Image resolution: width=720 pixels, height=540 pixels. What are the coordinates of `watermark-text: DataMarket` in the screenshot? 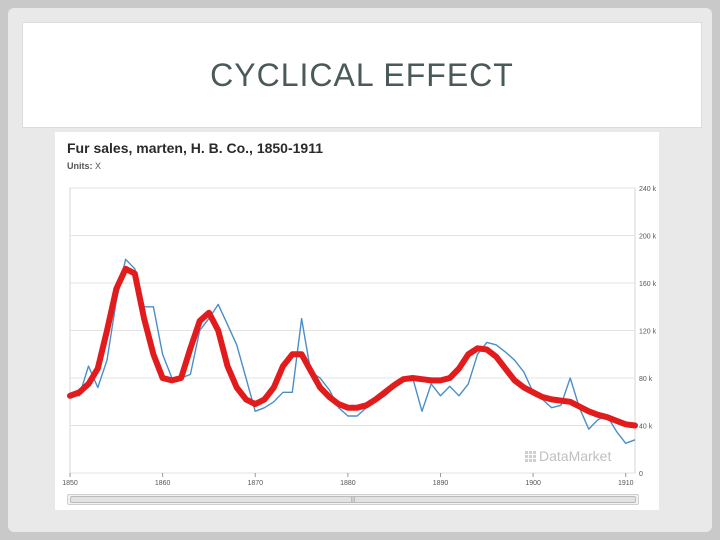 It's located at (575, 456).